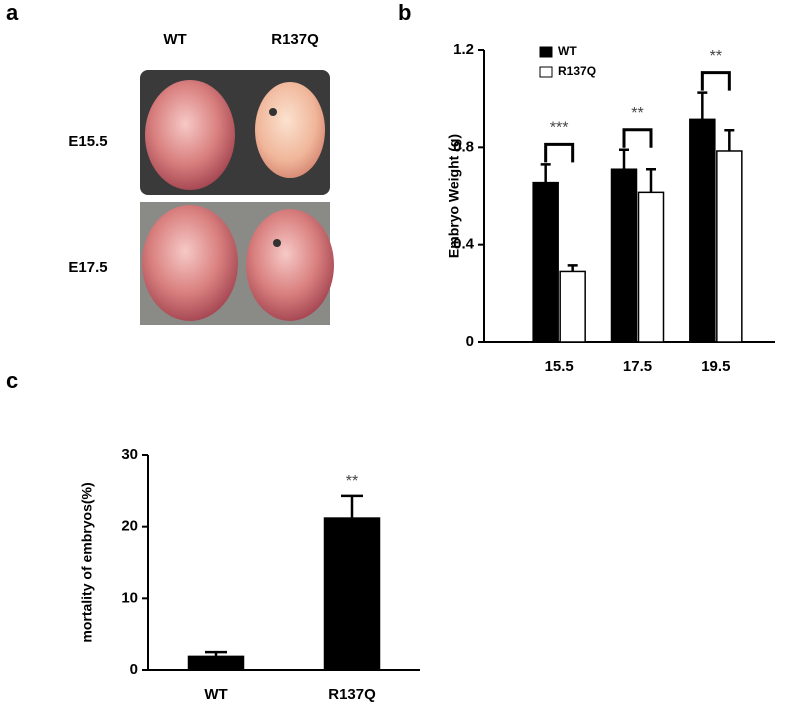 This screenshot has height=707, width=787. I want to click on row-label: E15.5, so click(87, 141).